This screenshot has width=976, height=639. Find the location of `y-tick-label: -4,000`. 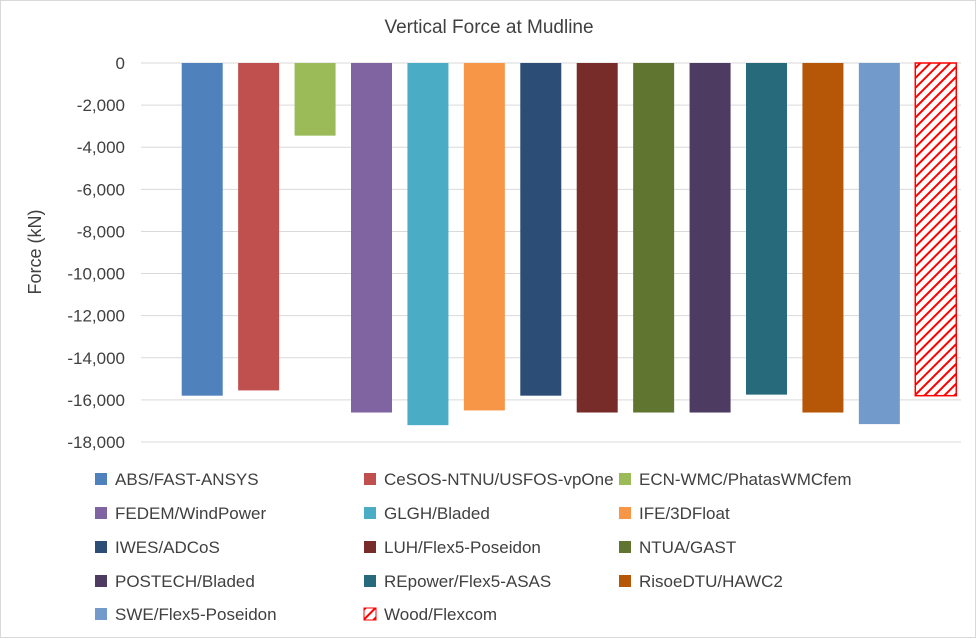

y-tick-label: -4,000 is located at coordinates (101, 147).